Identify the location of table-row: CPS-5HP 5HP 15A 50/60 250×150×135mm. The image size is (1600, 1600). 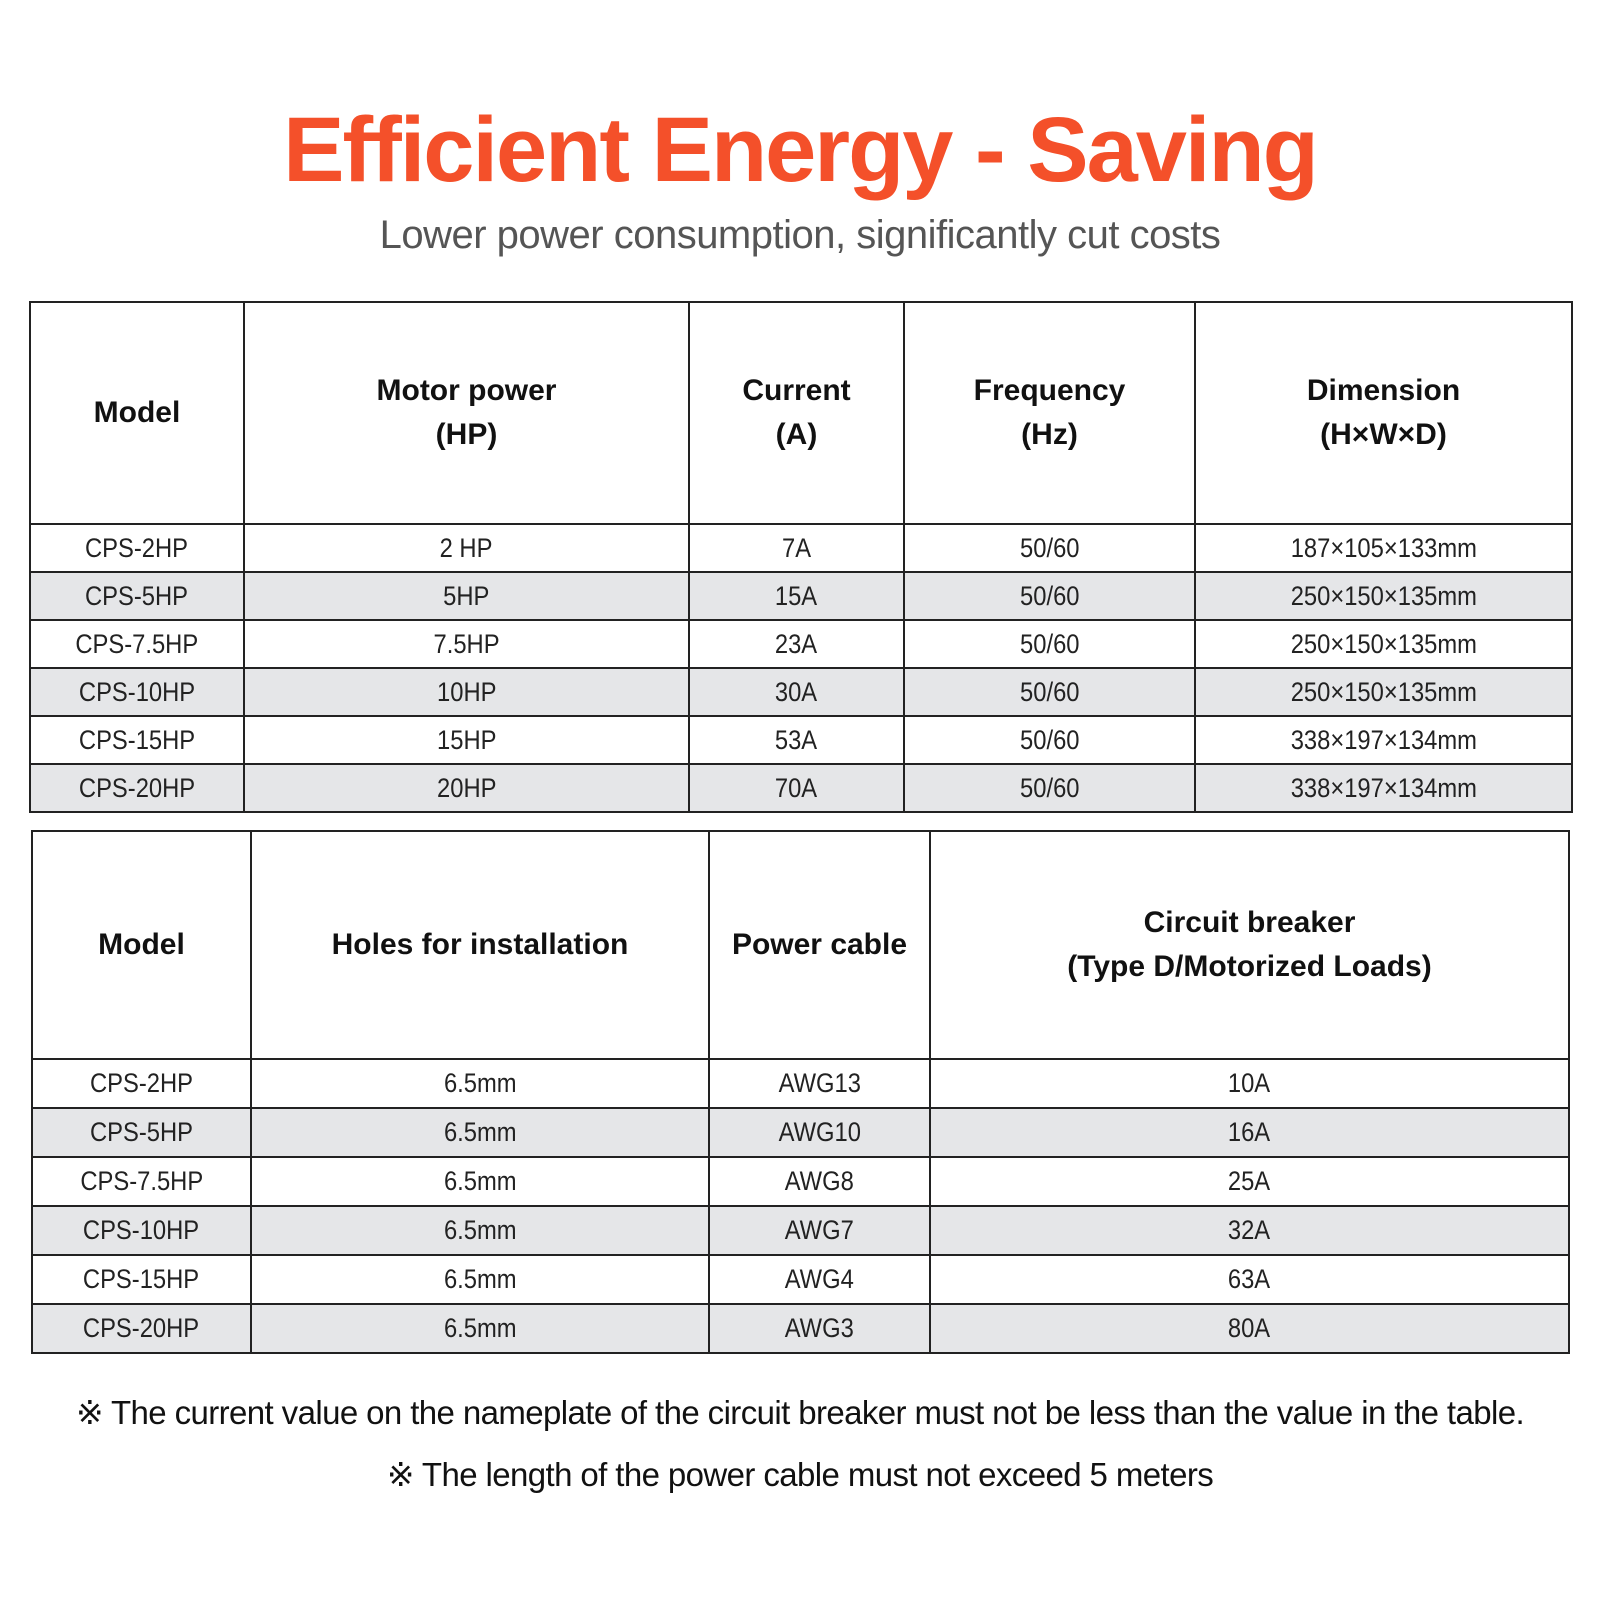
(801, 596).